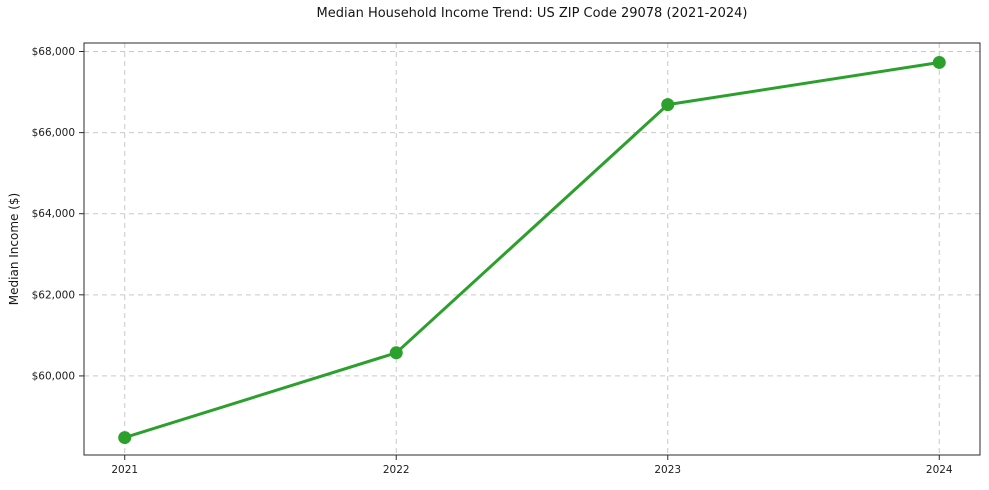 Image resolution: width=989 pixels, height=490 pixels. I want to click on x-tick-label: 2024, so click(939, 470).